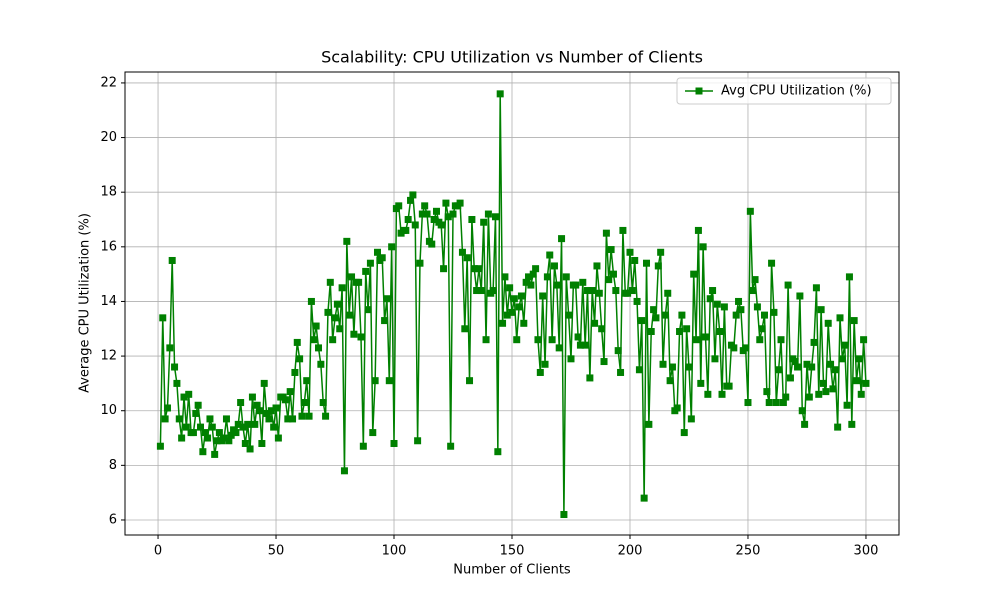 The height and width of the screenshot is (600, 1000). Describe the element at coordinates (113, 519) in the screenshot. I see `y-tick-label: 6` at that location.